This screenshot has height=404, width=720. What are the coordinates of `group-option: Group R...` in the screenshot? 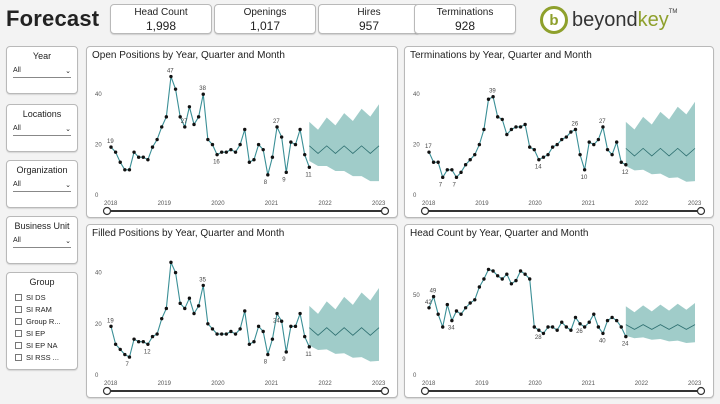 It's located at (46, 321).